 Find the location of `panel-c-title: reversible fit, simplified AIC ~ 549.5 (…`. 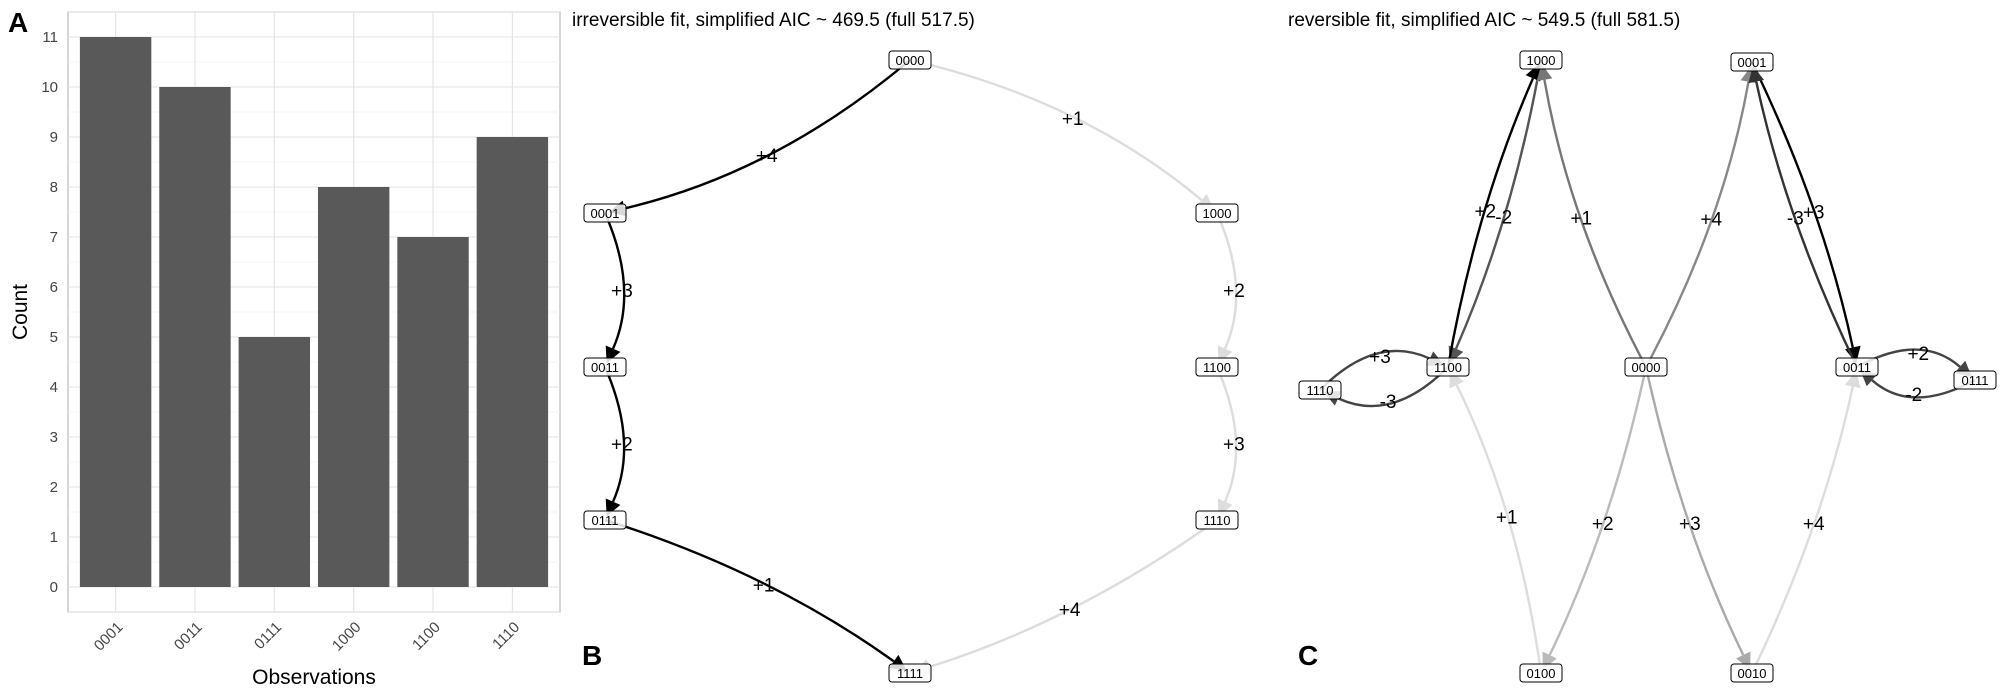

panel-c-title: reversible fit, simplified AIC ~ 549.5 (… is located at coordinates (1484, 20).